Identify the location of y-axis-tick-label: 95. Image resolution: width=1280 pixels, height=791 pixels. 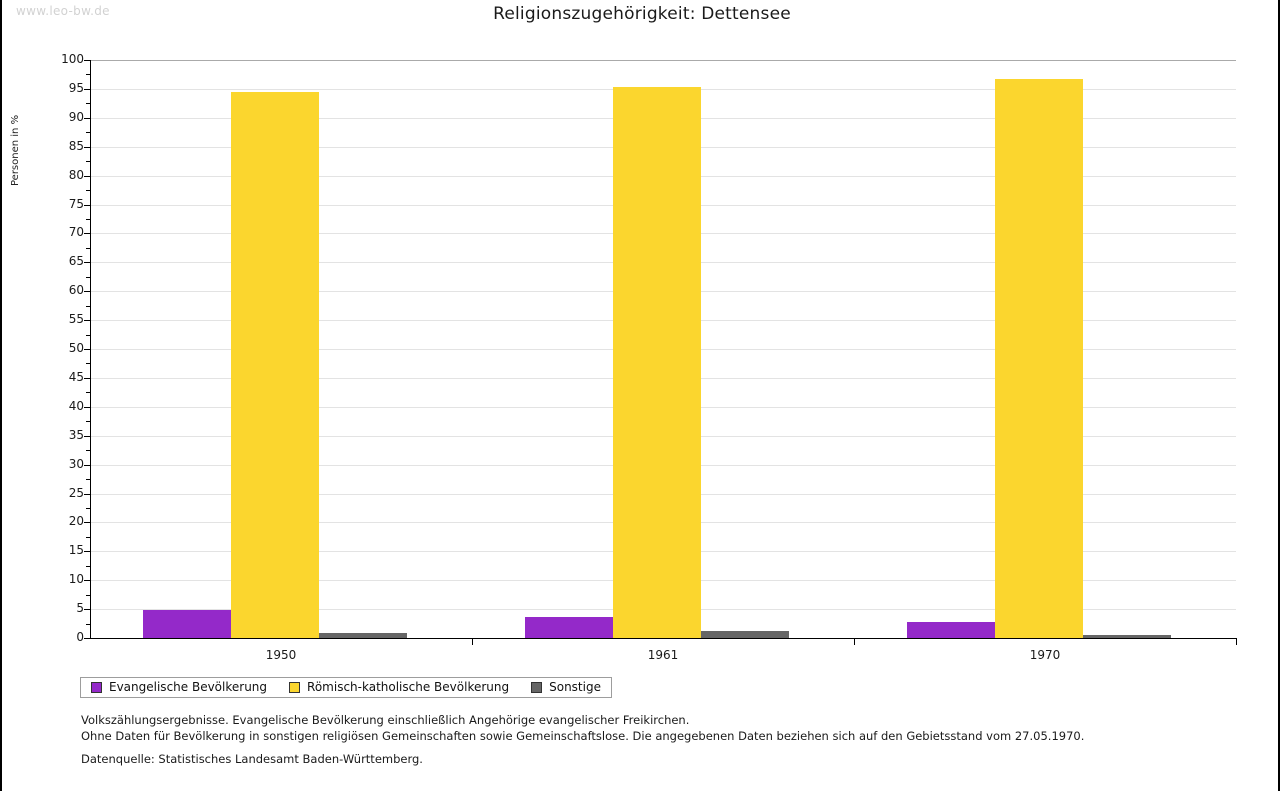
(76, 87).